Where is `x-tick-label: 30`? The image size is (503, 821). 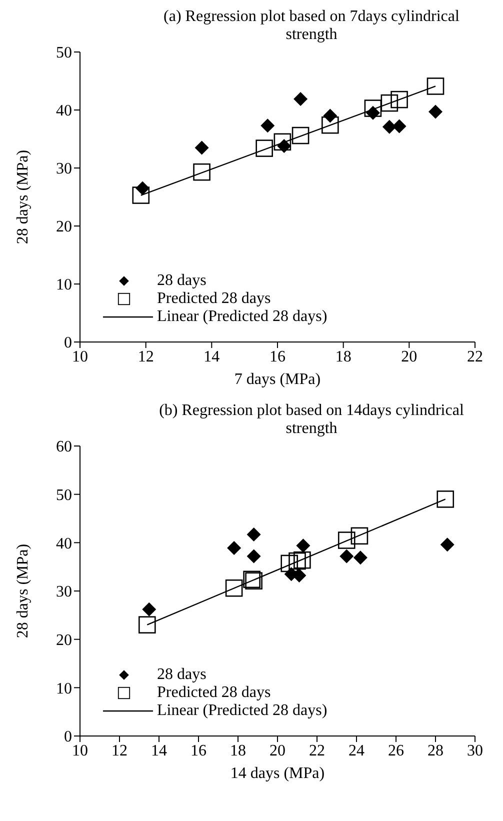 x-tick-label: 30 is located at coordinates (475, 751).